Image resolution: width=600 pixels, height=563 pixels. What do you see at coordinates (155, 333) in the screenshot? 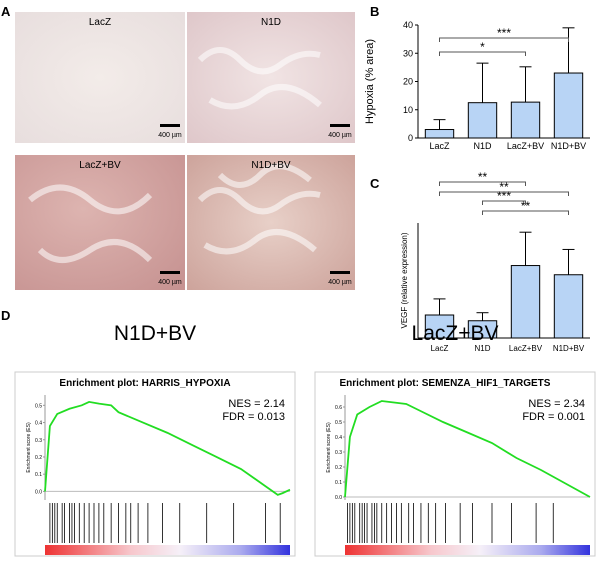
I see `plot-title: N1D+BV` at bounding box center [155, 333].